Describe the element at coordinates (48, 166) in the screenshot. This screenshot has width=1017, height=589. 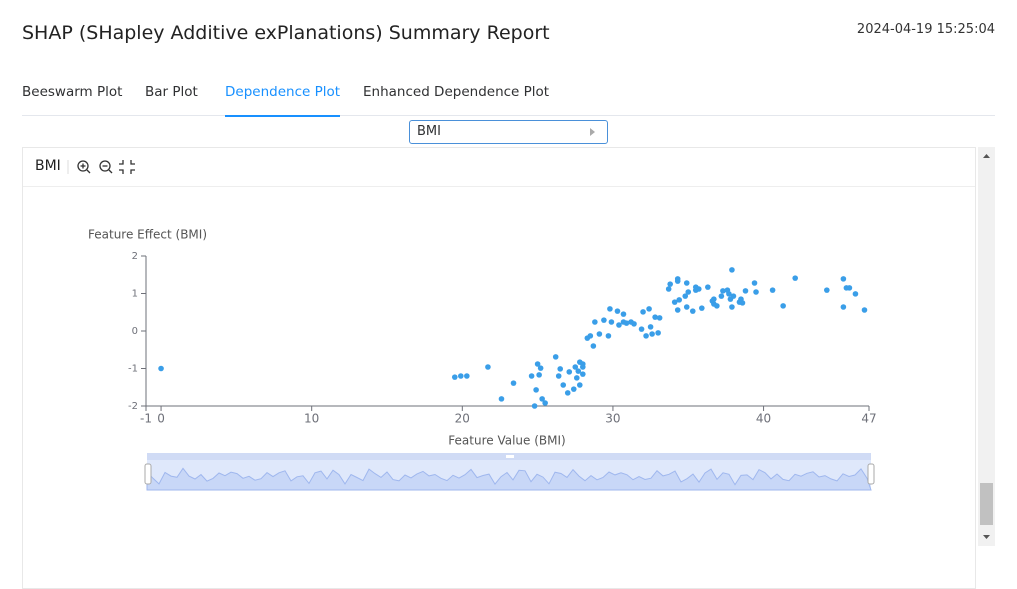
I see `panel-title: BMI` at that location.